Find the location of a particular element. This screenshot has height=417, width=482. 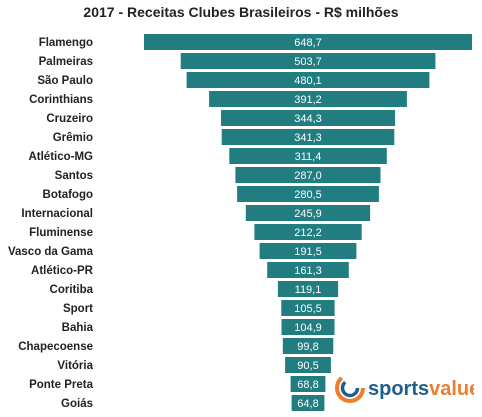

category-label: Vasco da Gama is located at coordinates (51, 252).